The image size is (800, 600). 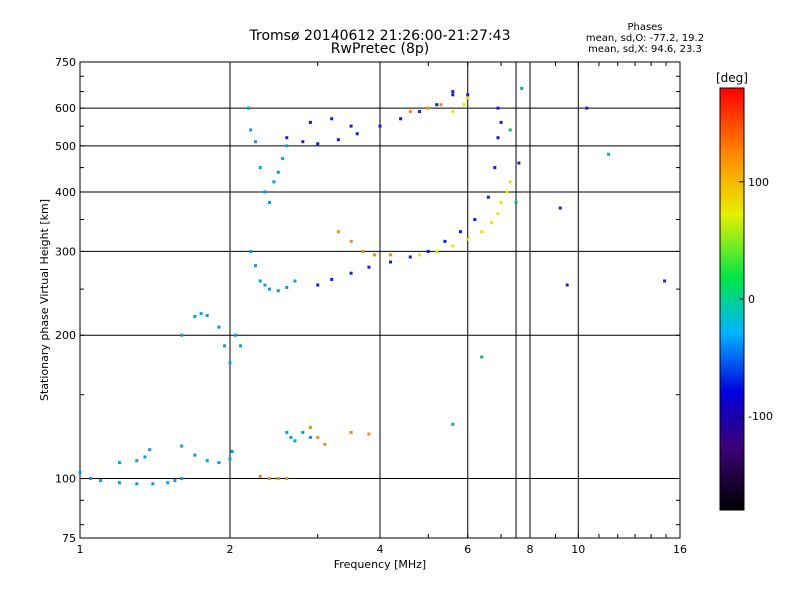 What do you see at coordinates (65, 335) in the screenshot?
I see `y-tick-label: 200` at bounding box center [65, 335].